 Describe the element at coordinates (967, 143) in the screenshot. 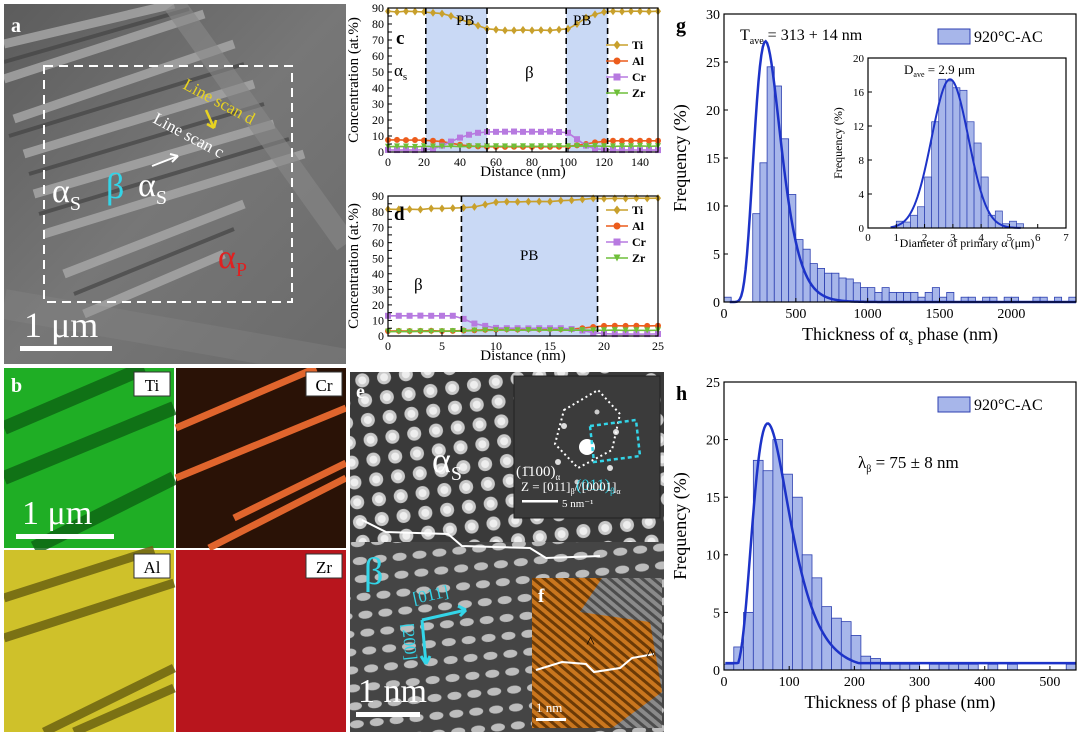

I see `plot-frame` at that location.